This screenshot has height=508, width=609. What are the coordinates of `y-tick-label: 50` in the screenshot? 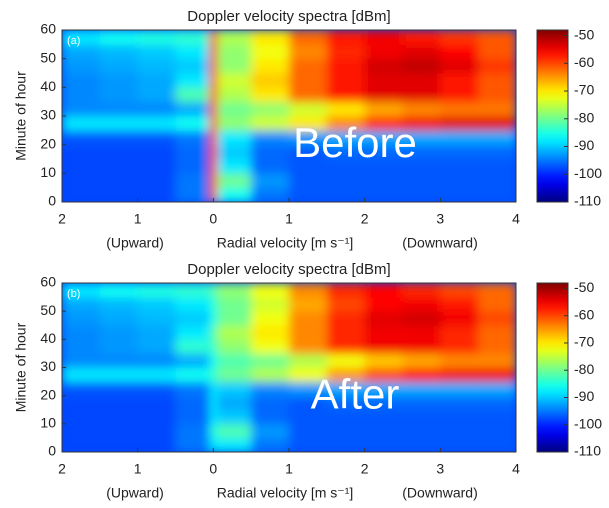 It's located at (48, 57).